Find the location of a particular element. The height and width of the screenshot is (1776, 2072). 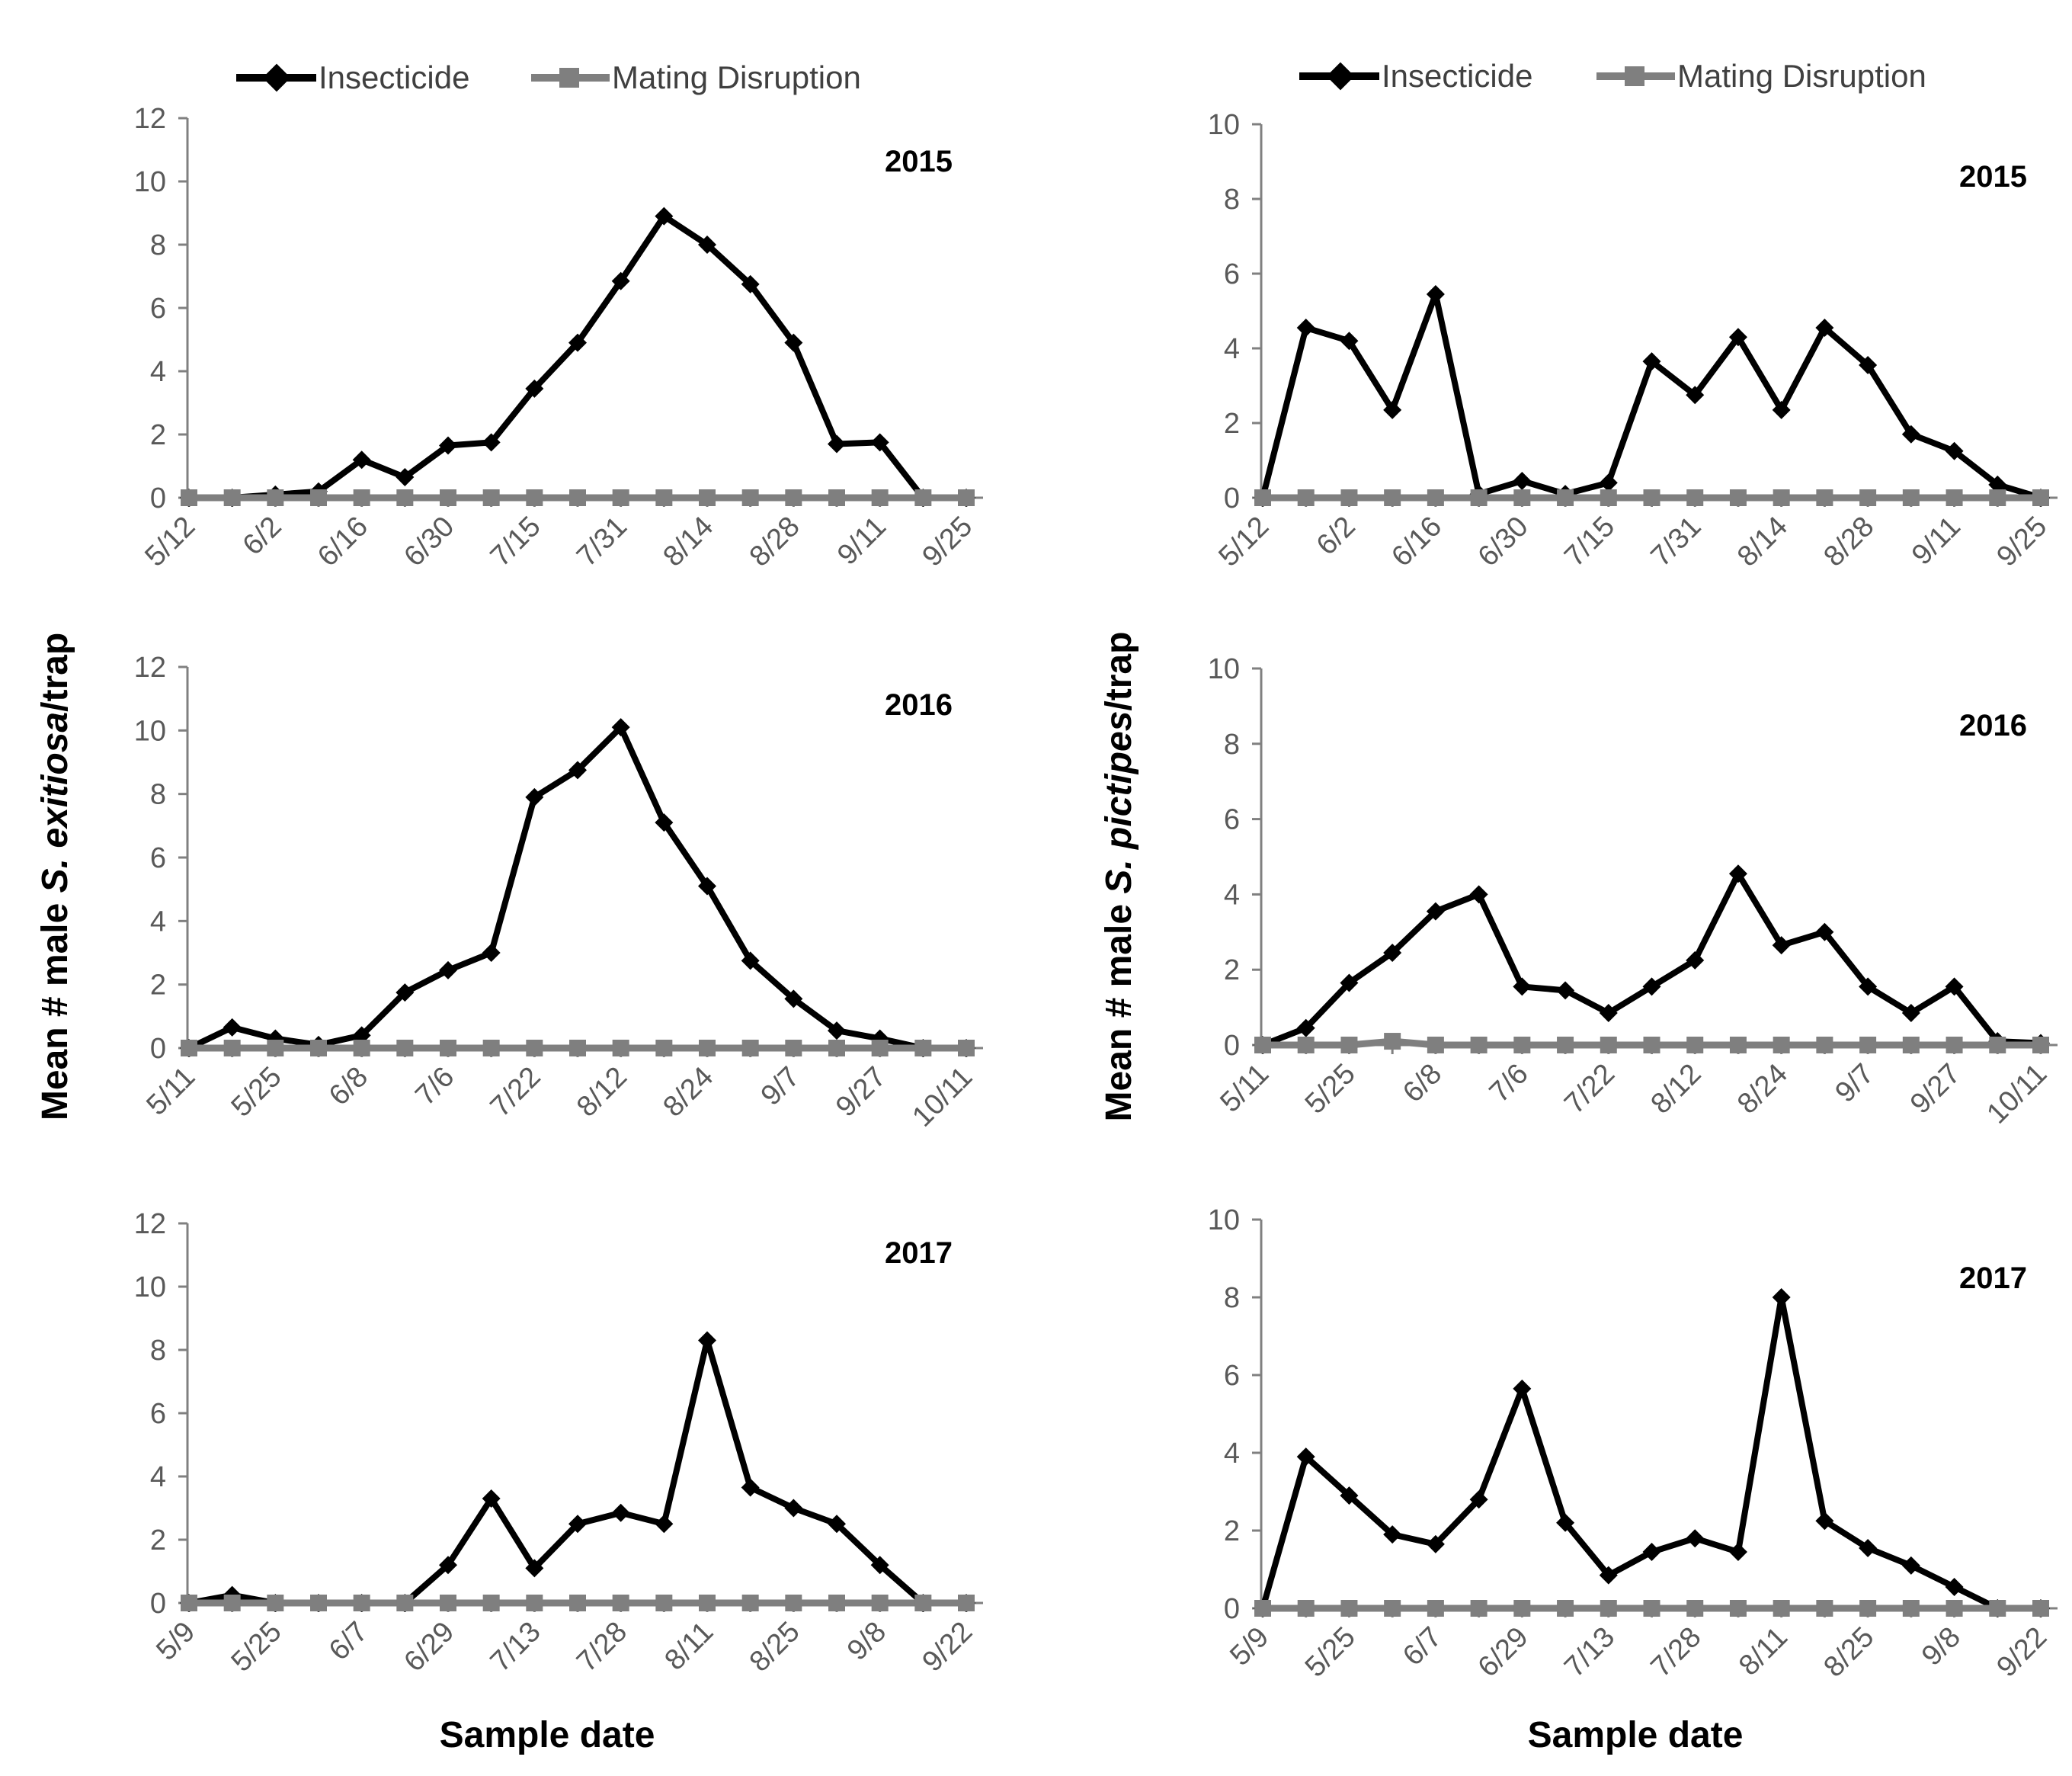

legend-insecticide-marker is located at coordinates (276, 77).